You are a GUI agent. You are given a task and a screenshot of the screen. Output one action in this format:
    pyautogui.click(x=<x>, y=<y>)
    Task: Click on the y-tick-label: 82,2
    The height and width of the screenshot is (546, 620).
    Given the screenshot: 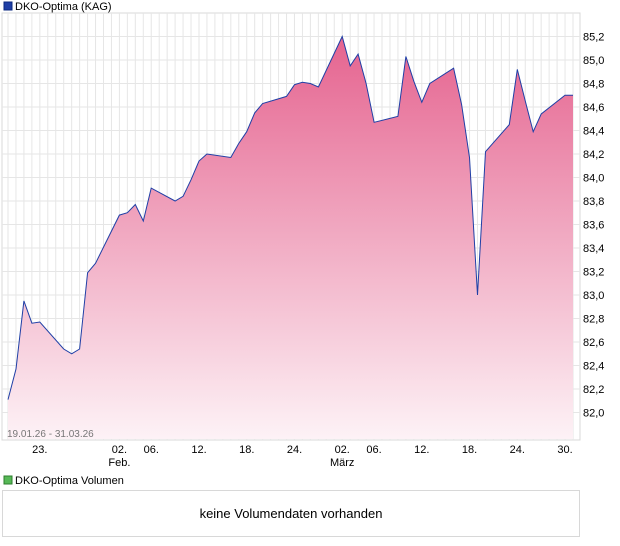 What is the action you would take?
    pyautogui.click(x=593, y=390)
    